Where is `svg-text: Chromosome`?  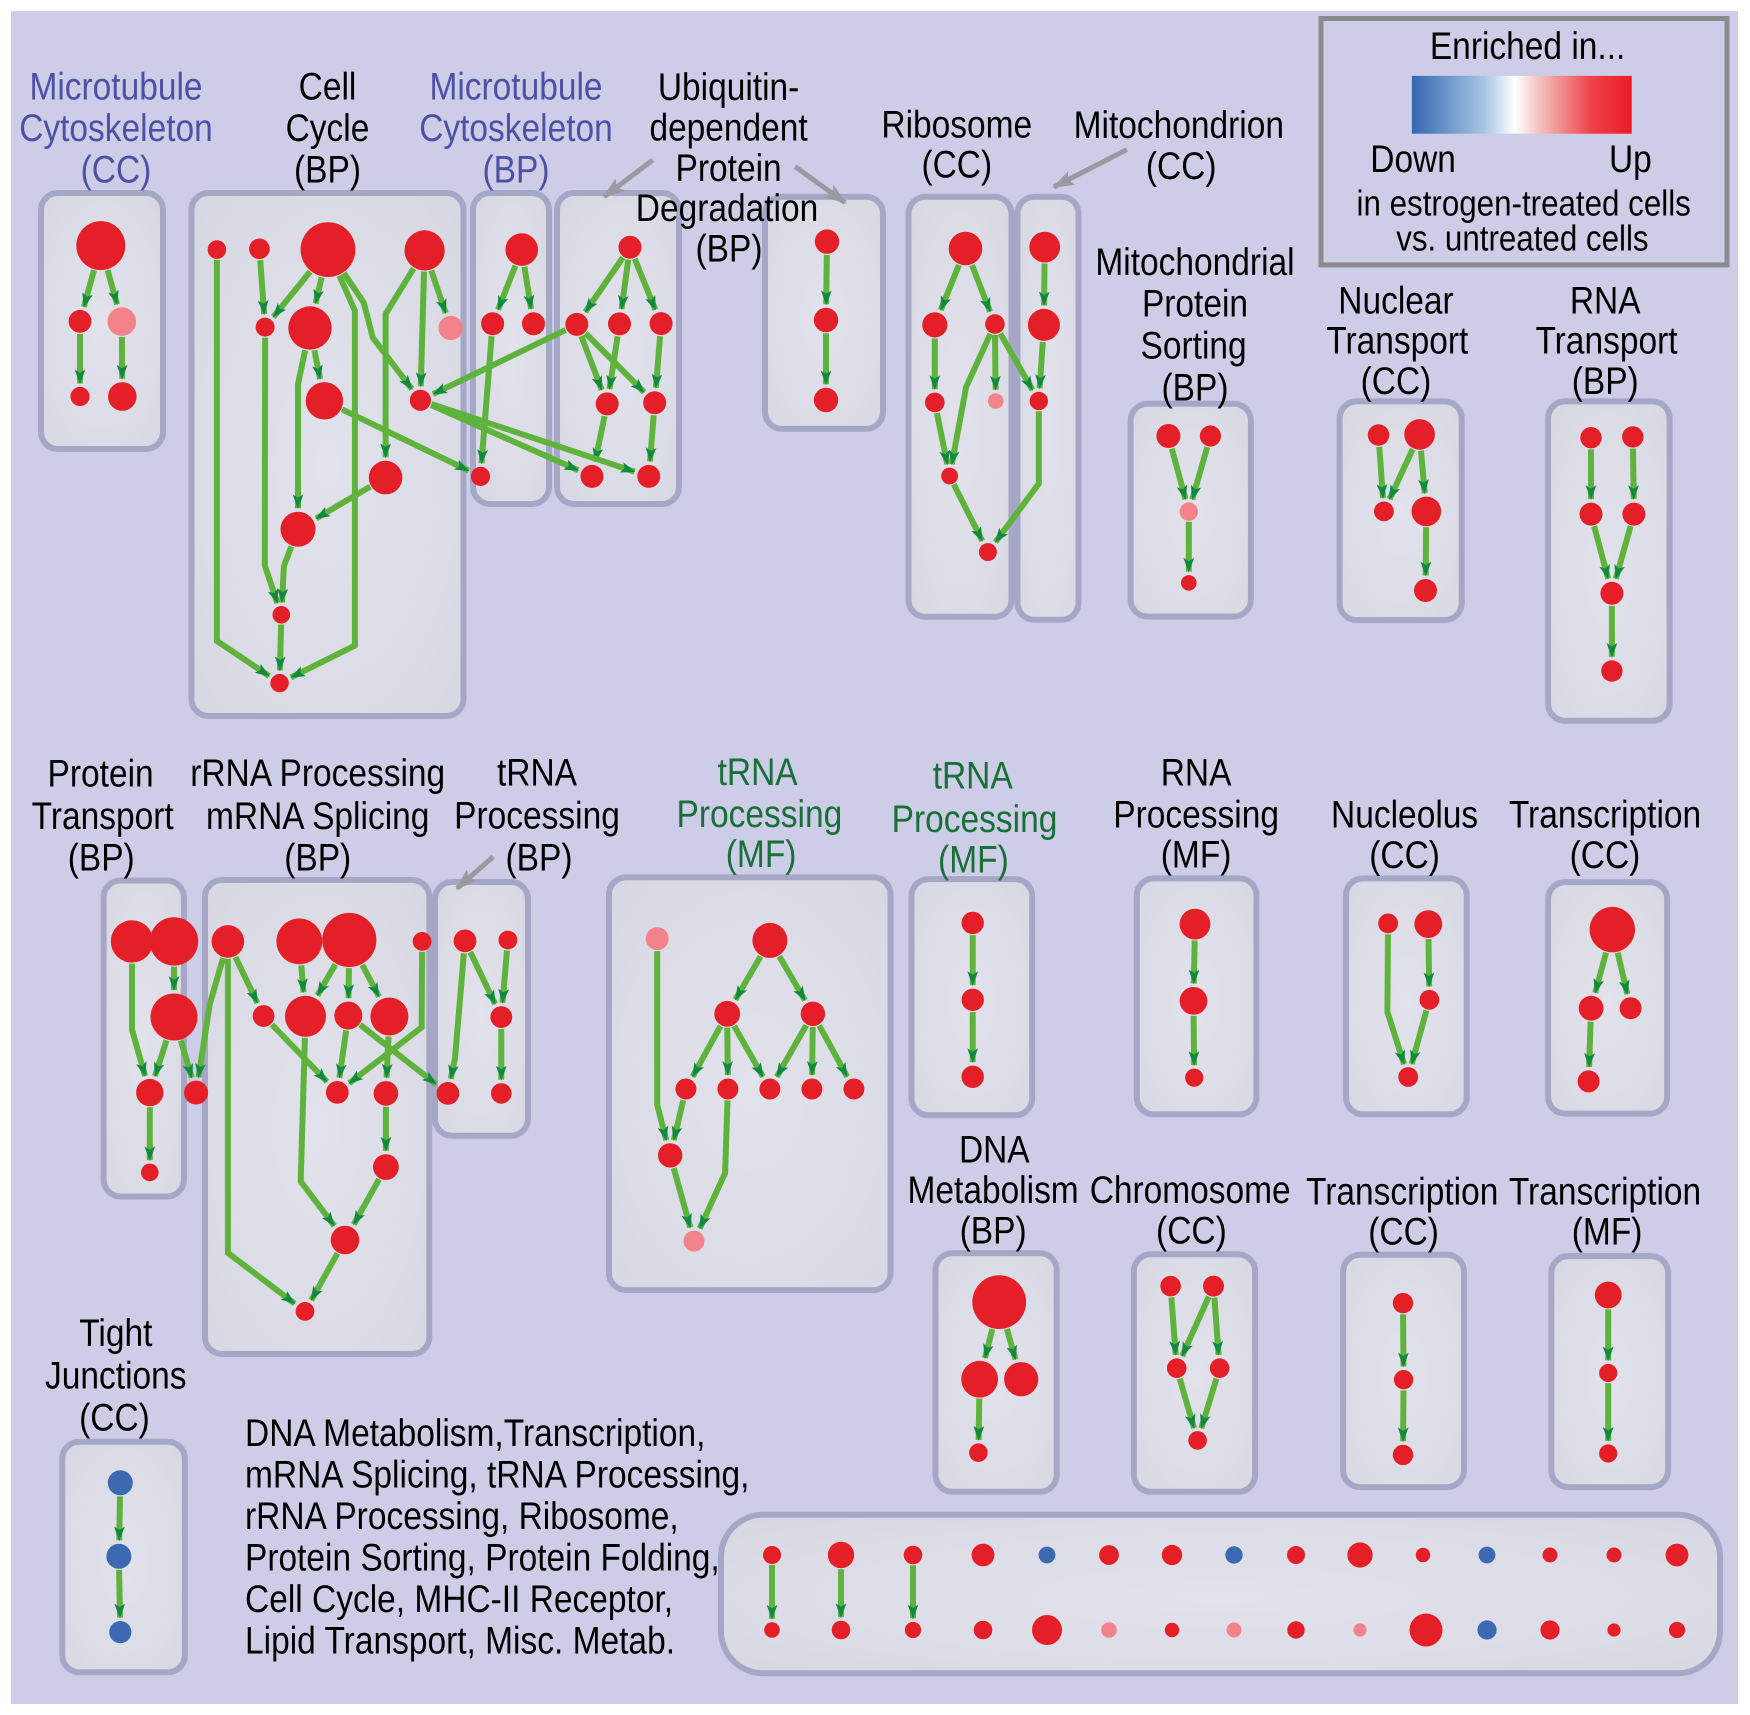 svg-text: Chromosome is located at coordinates (1190, 1190).